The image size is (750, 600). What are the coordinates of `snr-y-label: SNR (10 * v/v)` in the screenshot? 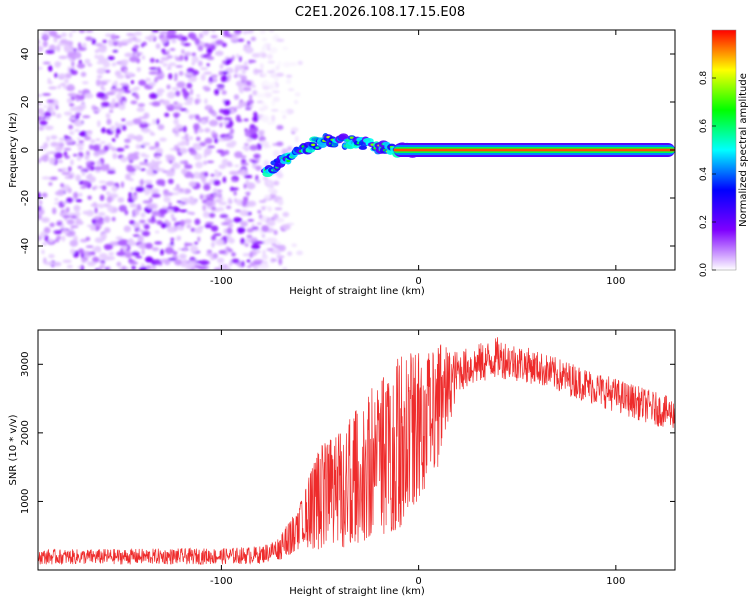 It's located at (13, 449).